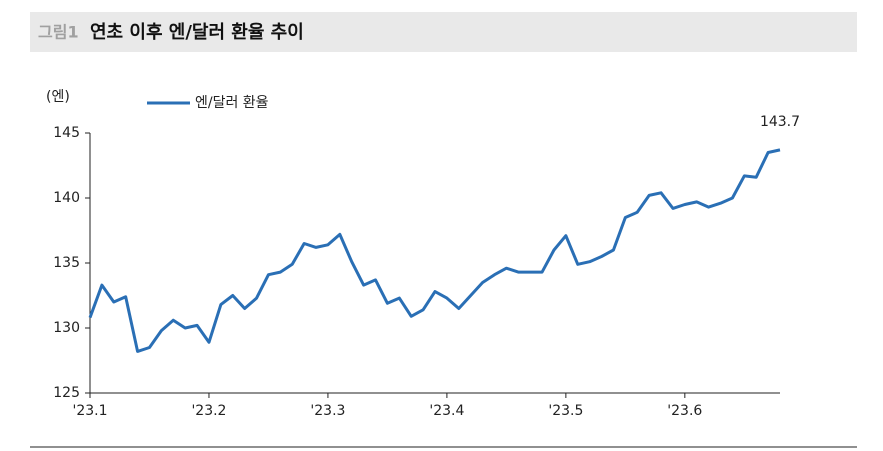 The height and width of the screenshot is (451, 883). What do you see at coordinates (58, 32) in the screenshot?
I see `figure-label: 그림1` at bounding box center [58, 32].